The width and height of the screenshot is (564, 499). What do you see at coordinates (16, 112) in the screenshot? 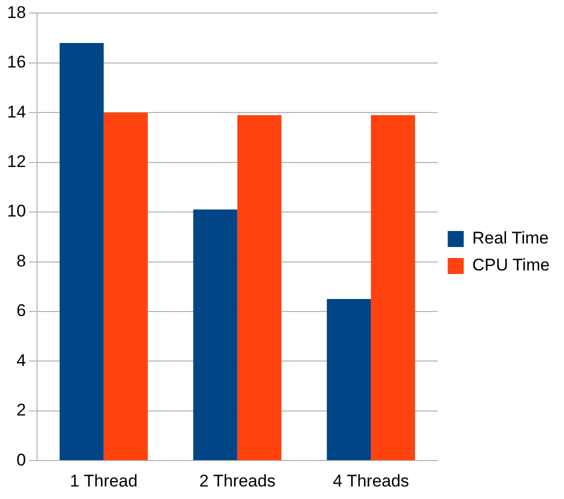
I see `y-tick-label: 14` at bounding box center [16, 112].